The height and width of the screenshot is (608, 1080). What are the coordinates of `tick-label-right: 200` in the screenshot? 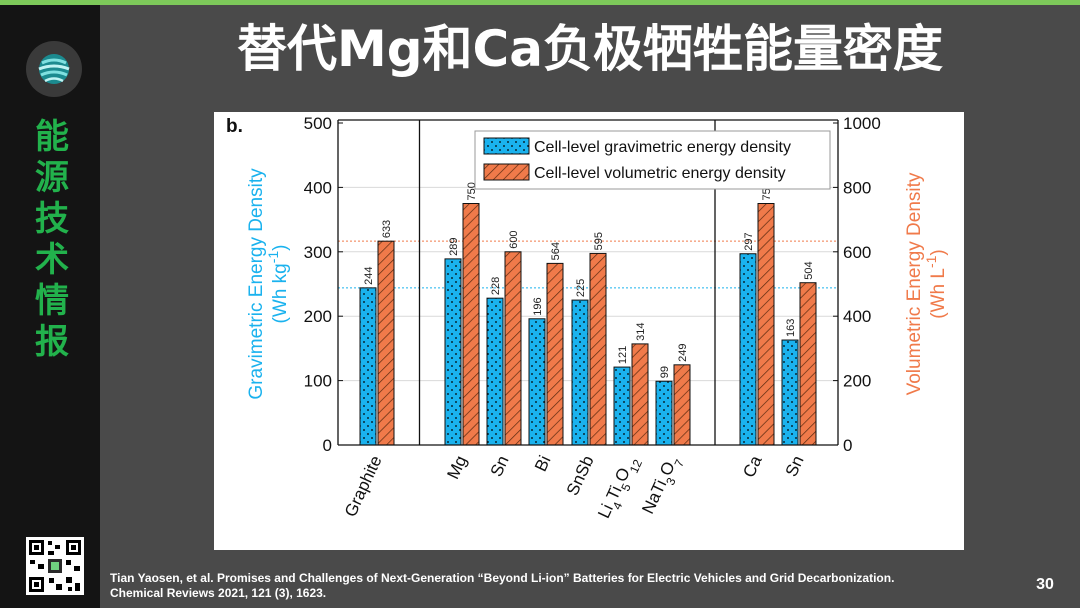 It's located at (857, 381).